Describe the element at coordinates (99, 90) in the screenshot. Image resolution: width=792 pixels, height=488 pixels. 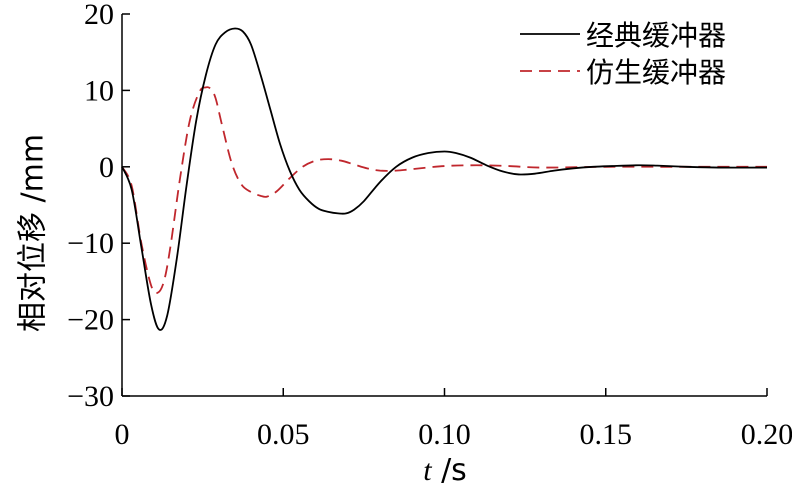
I see `y-tick-label: 10` at that location.